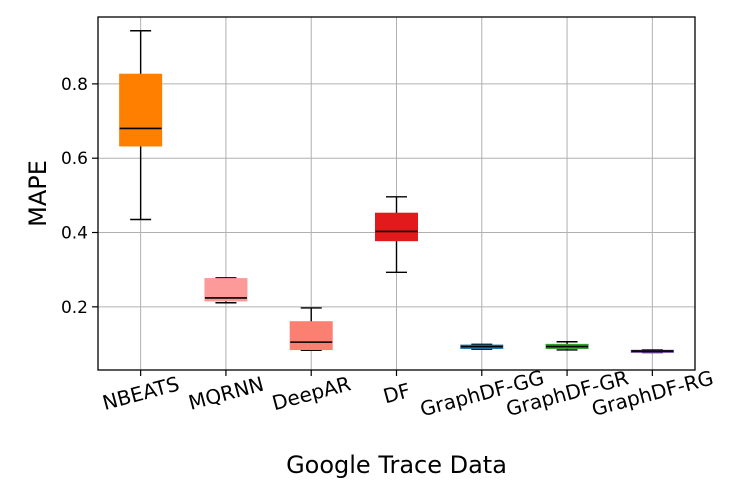 The height and width of the screenshot is (498, 747). Describe the element at coordinates (482, 346) in the screenshot. I see `box-graphdf-gg` at that location.